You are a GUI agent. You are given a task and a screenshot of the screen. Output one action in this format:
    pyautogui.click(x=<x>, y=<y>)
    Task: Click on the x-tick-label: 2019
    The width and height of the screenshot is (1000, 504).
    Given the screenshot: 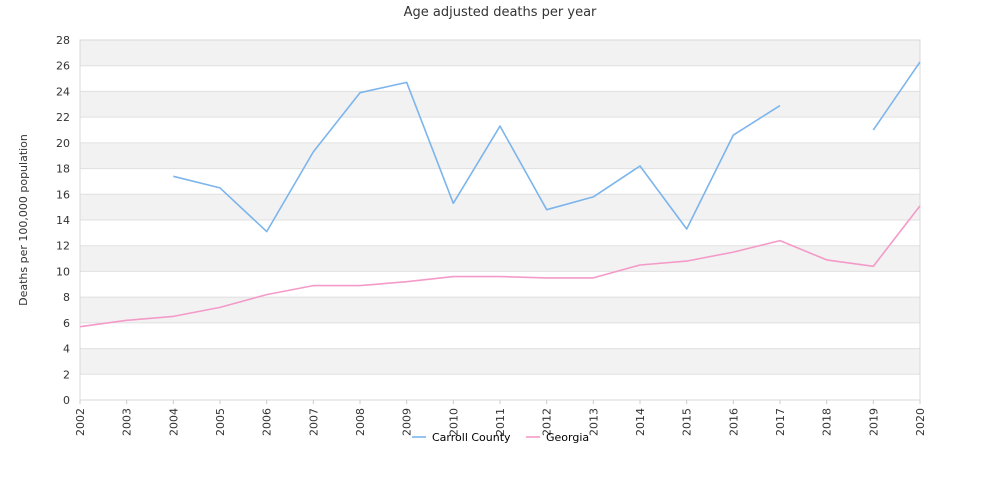 What is the action you would take?
    pyautogui.click(x=873, y=422)
    